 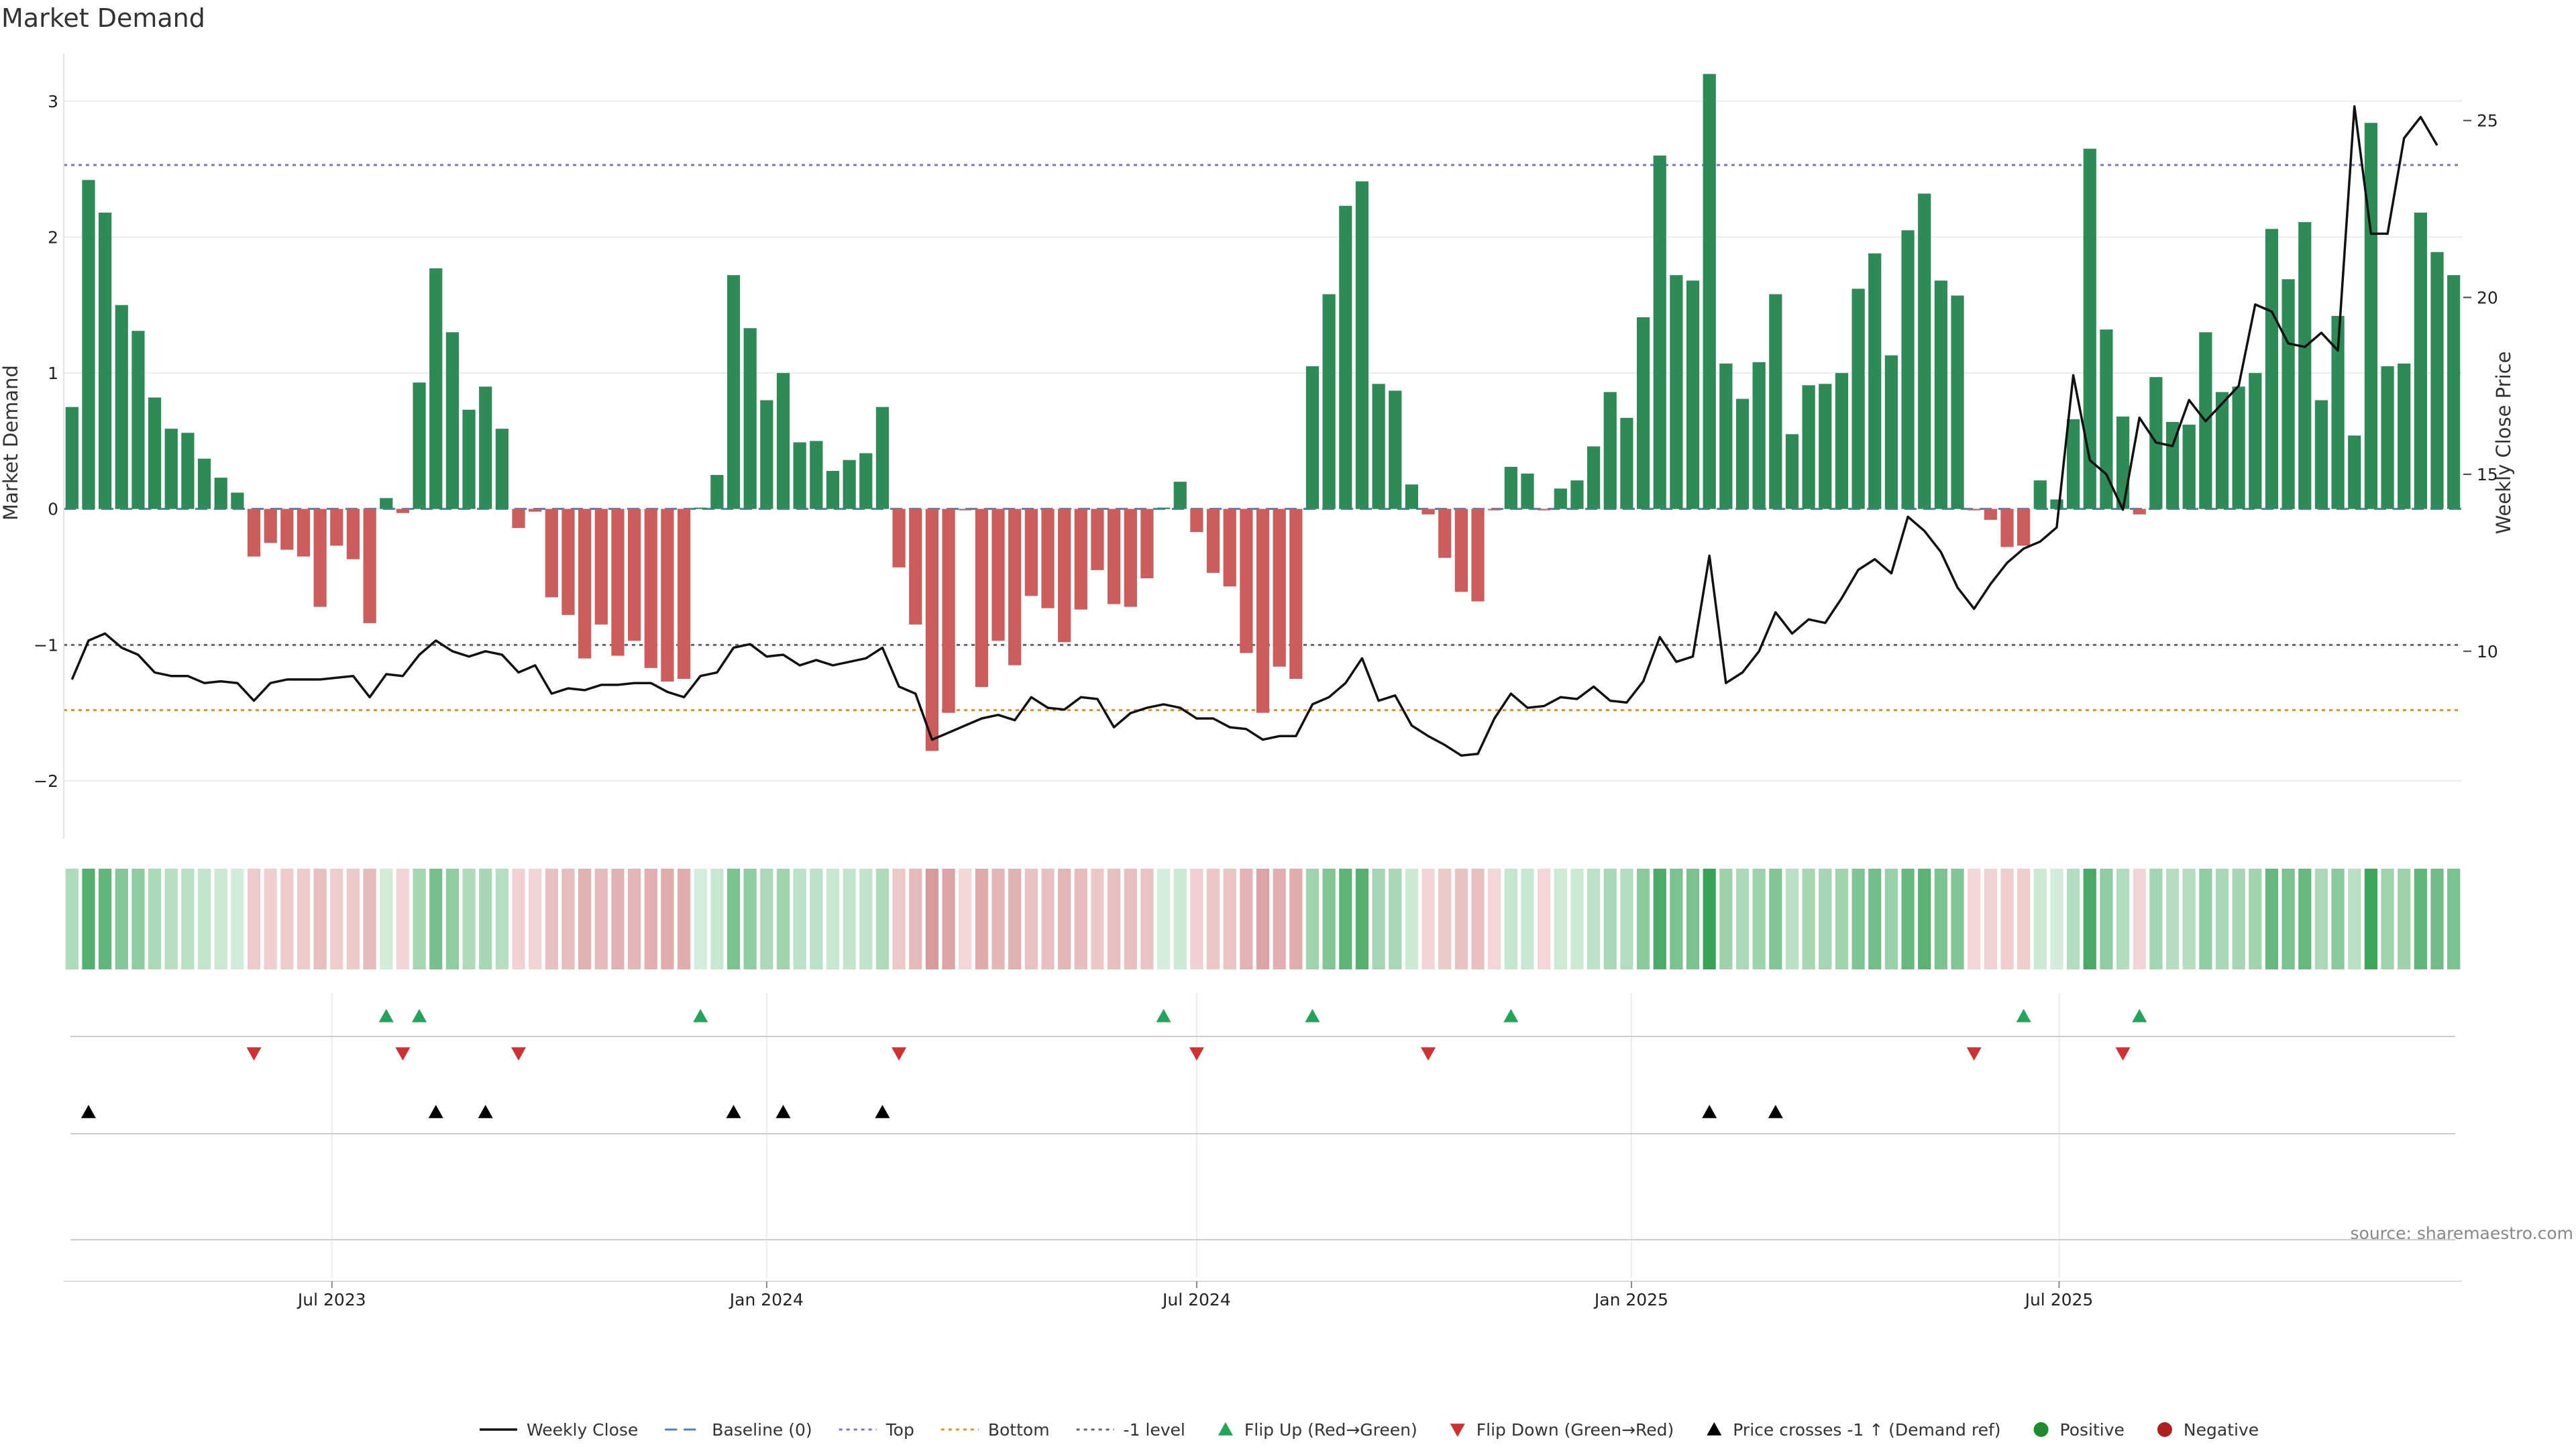 I want to click on right-tick-label: 20, so click(x=2487, y=297).